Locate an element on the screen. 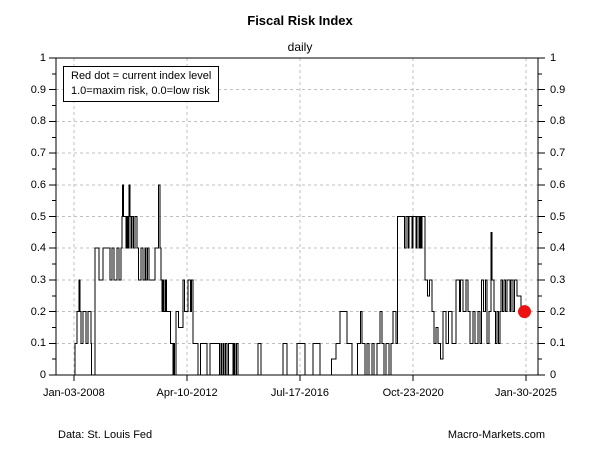 Image resolution: width=600 pixels, height=450 pixels. y-tick-label-right: 0.5 is located at coordinates (558, 216).